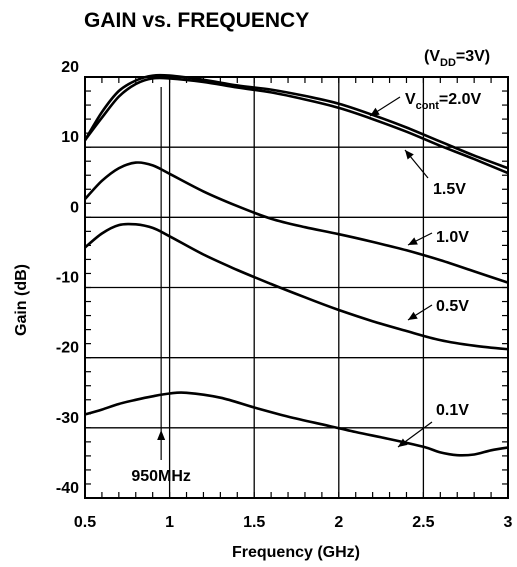 The image size is (517, 567). I want to click on y-tick-label: 20, so click(70, 67).